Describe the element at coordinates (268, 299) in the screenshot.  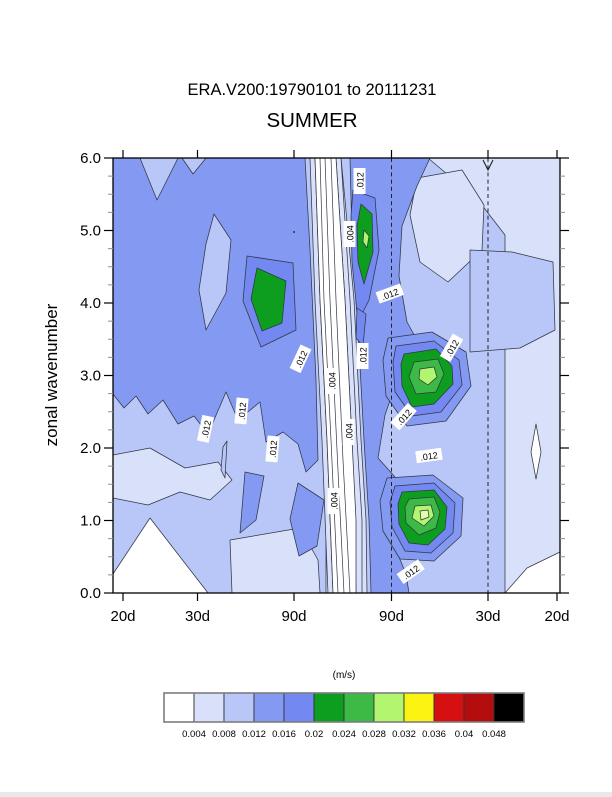
I see `max-w4-green` at that location.